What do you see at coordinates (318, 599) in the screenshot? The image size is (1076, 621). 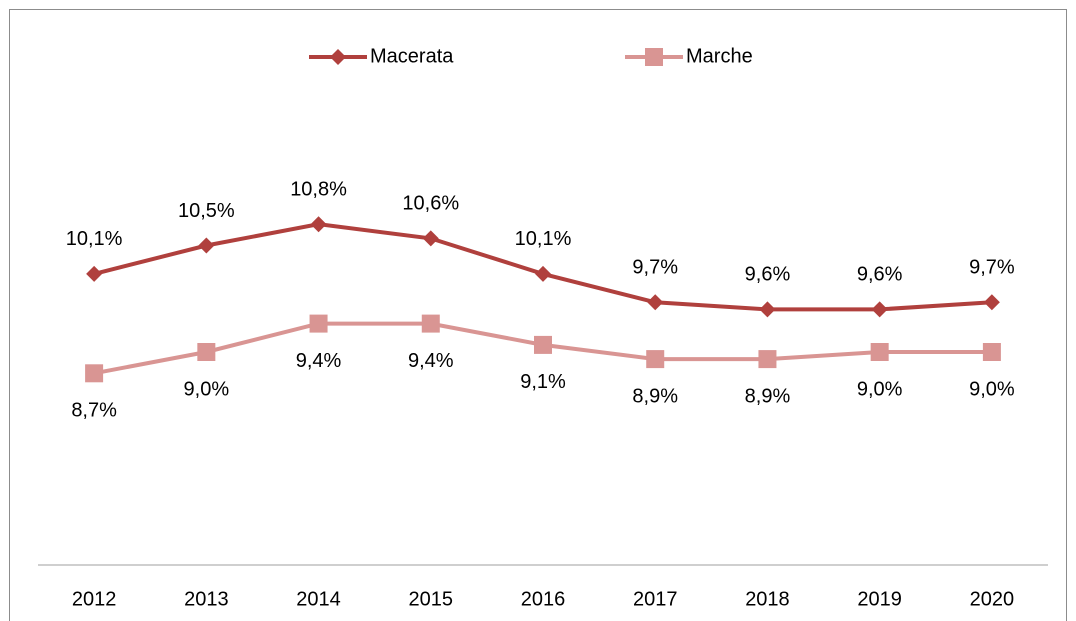 I see `x-tick-label: 2014` at bounding box center [318, 599].